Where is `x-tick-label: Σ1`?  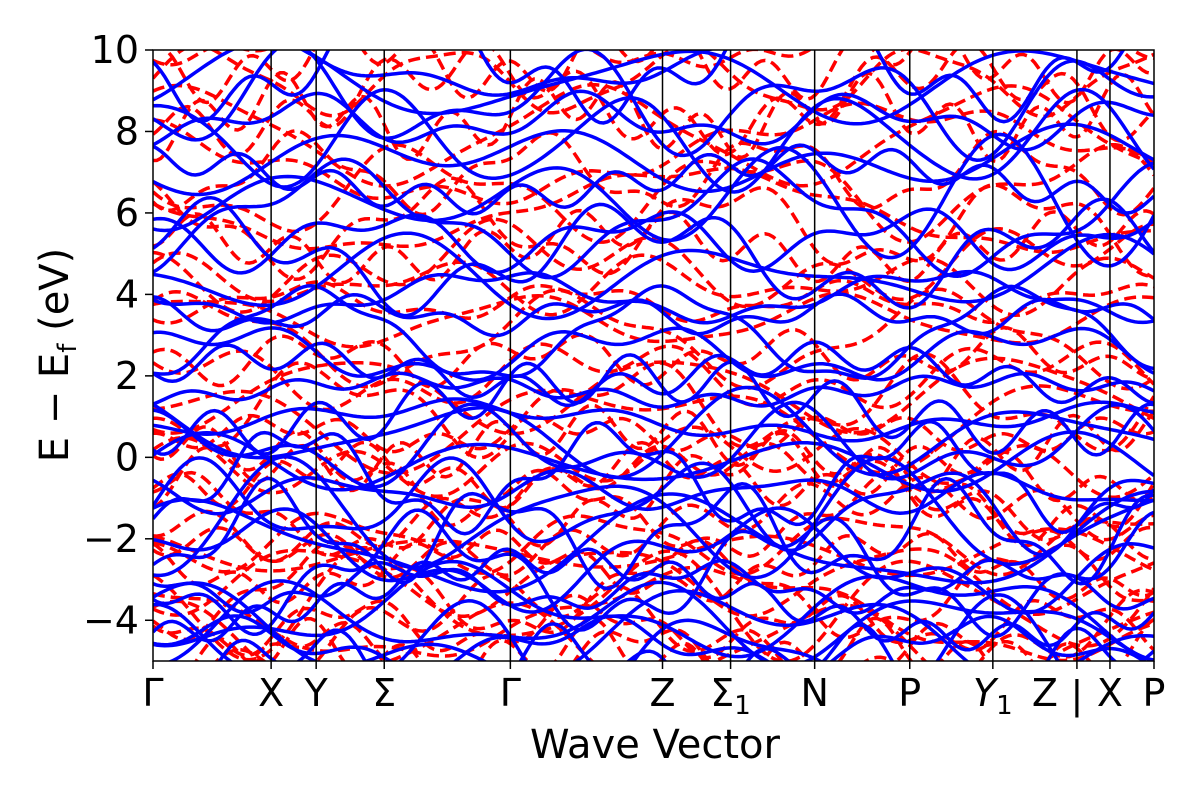
x-tick-label: Σ1 is located at coordinates (730, 696).